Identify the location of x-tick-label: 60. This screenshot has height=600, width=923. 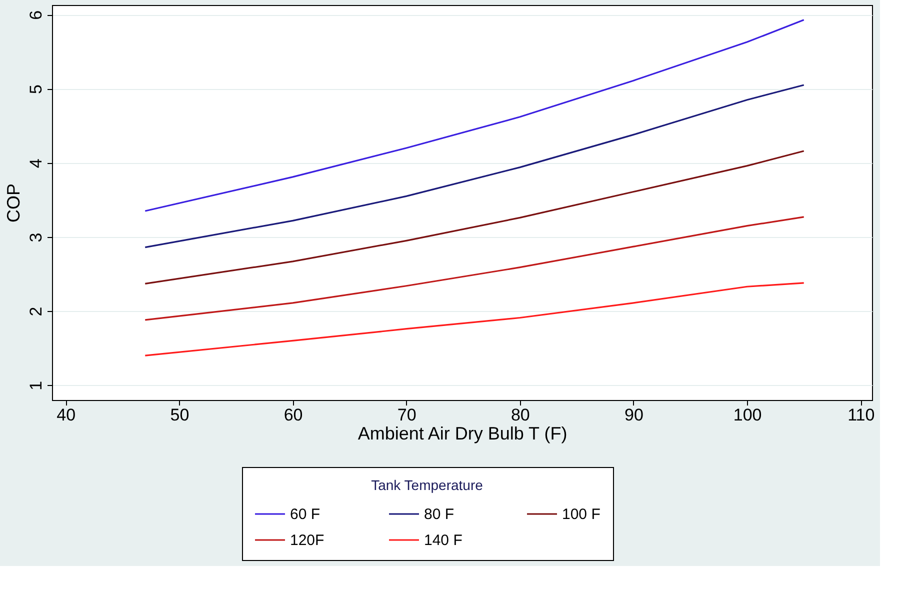
(293, 415).